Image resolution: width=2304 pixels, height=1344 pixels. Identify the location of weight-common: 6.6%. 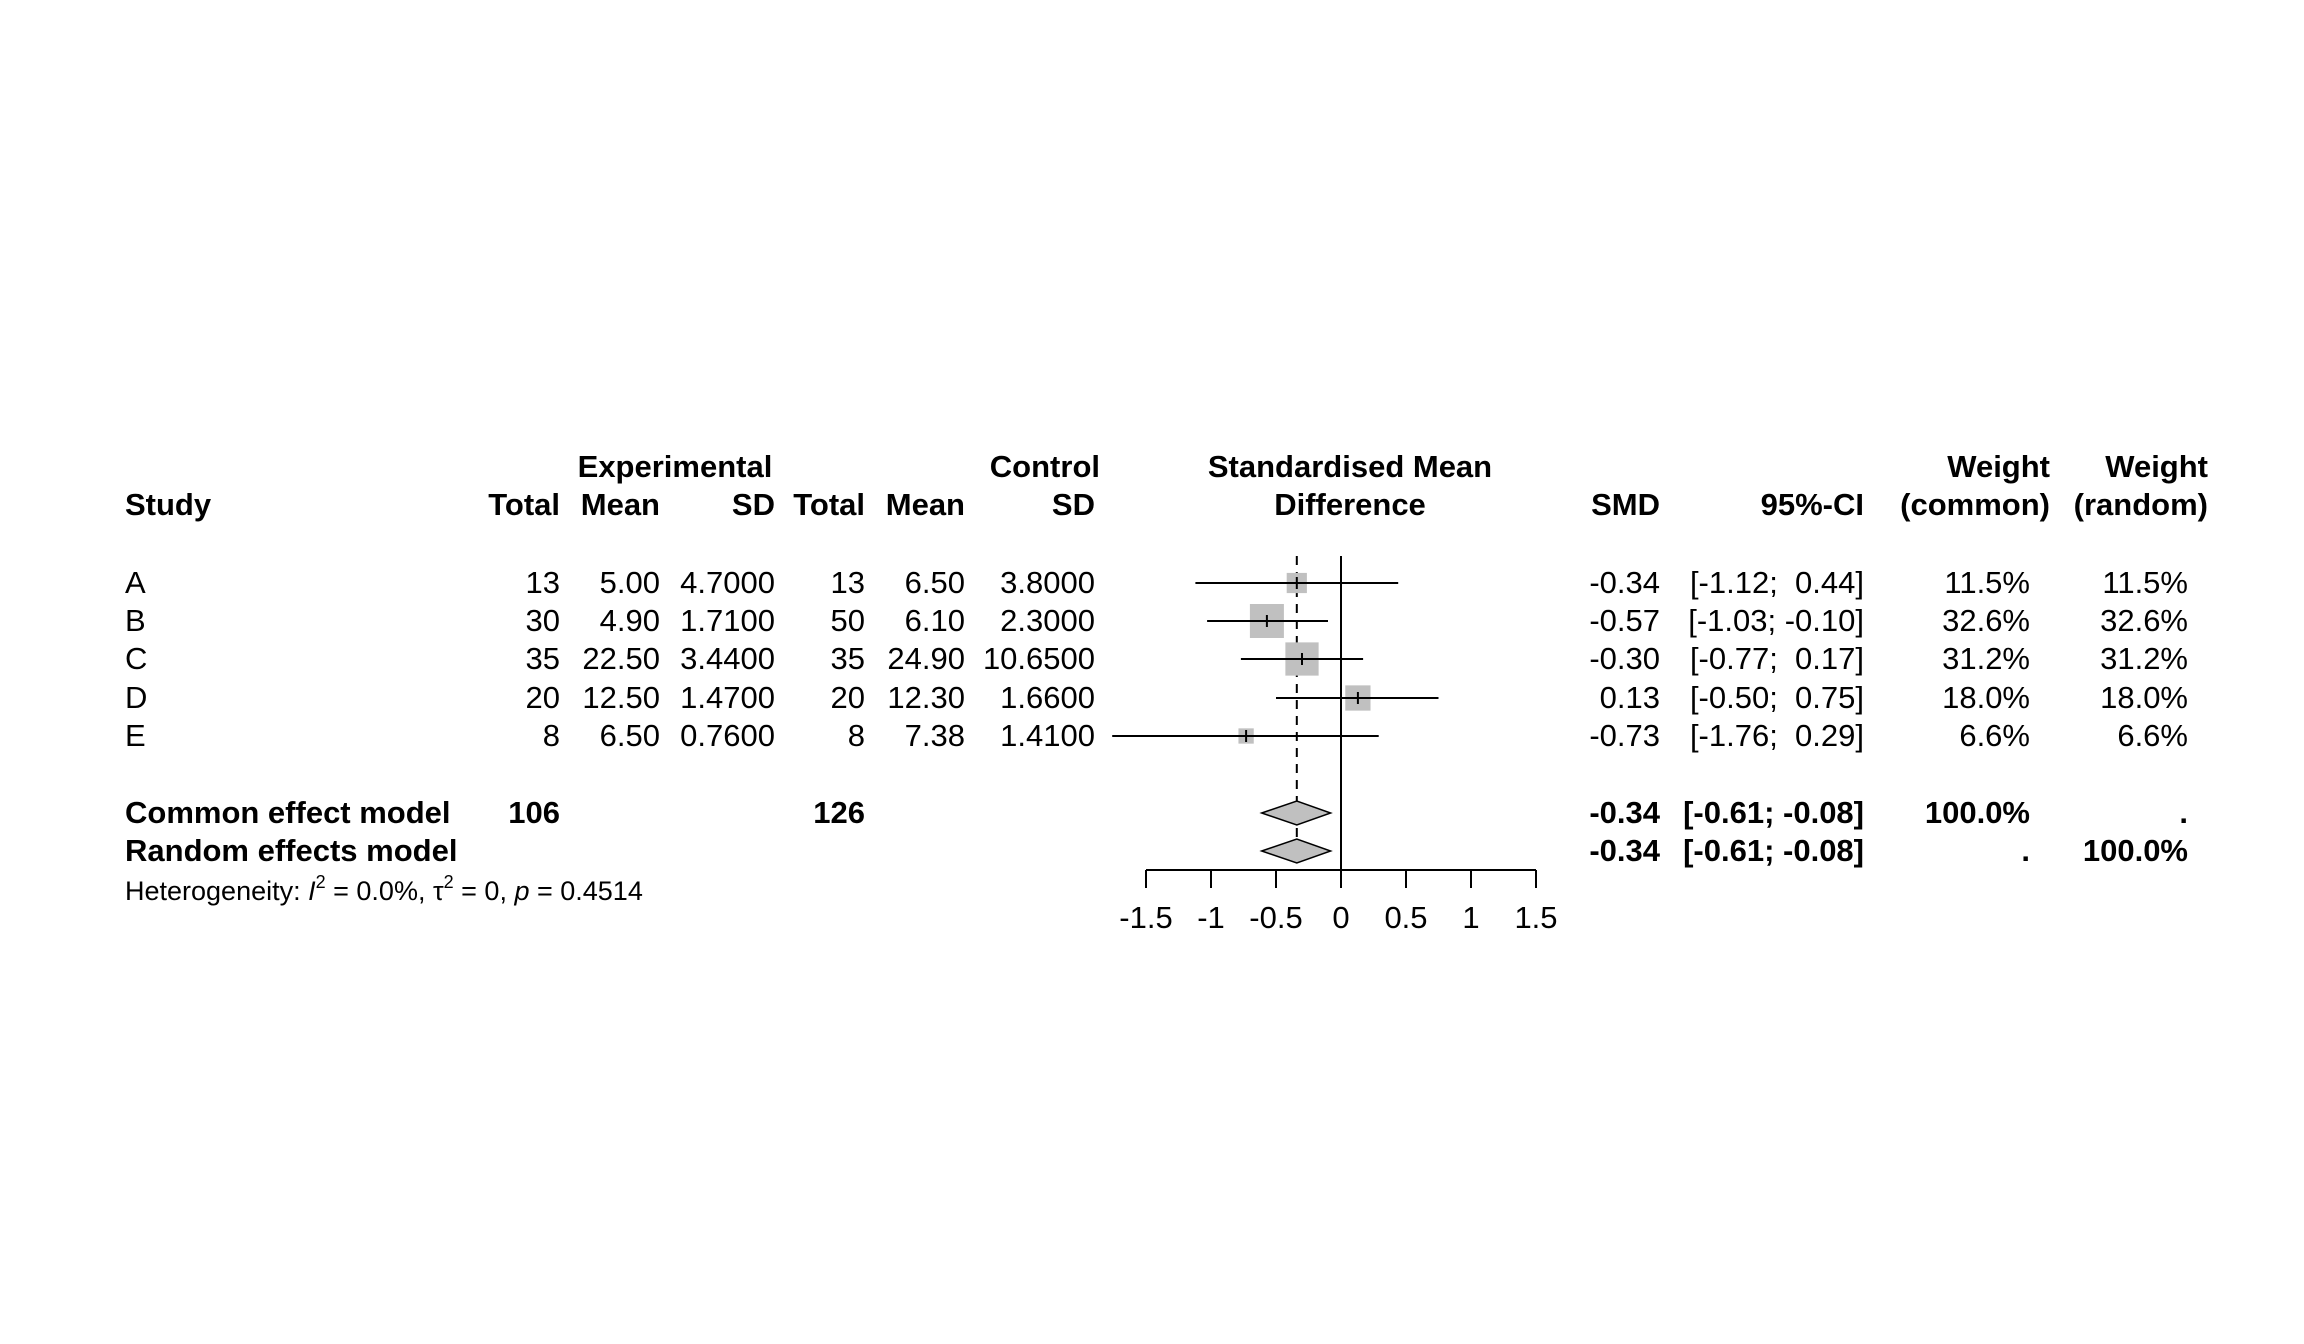
(1994, 735).